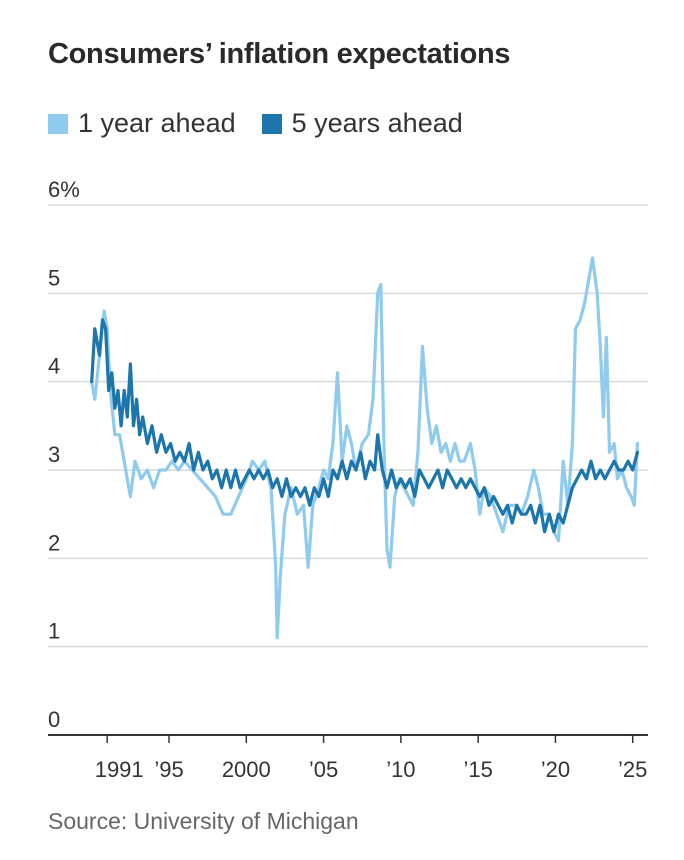  What do you see at coordinates (279, 54) in the screenshot?
I see `chart-title: Consumers’ inflation expectations` at bounding box center [279, 54].